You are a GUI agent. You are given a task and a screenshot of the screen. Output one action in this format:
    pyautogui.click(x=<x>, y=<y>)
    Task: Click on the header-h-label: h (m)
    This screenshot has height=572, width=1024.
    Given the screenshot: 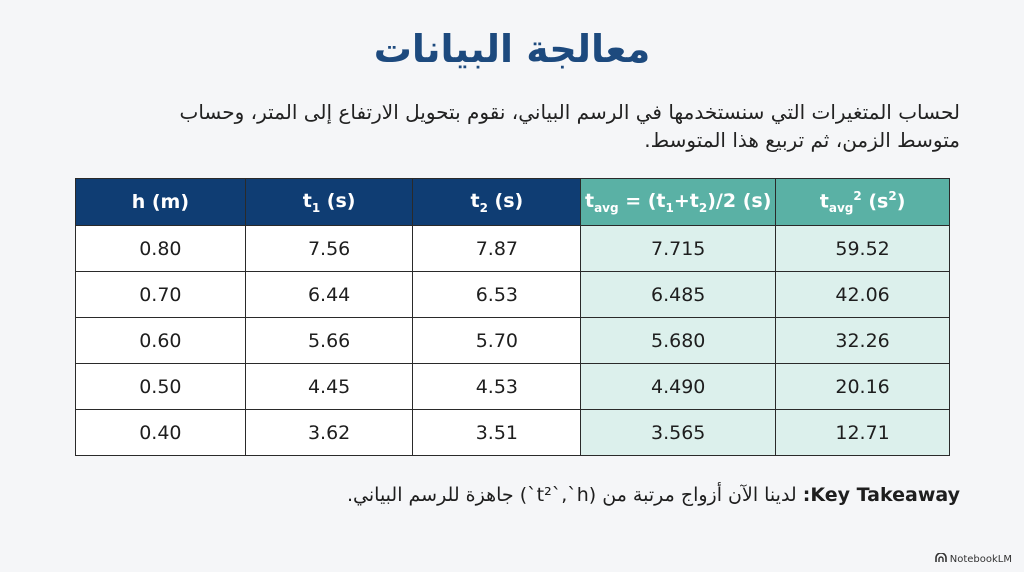 What is the action you would take?
    pyautogui.click(x=160, y=202)
    